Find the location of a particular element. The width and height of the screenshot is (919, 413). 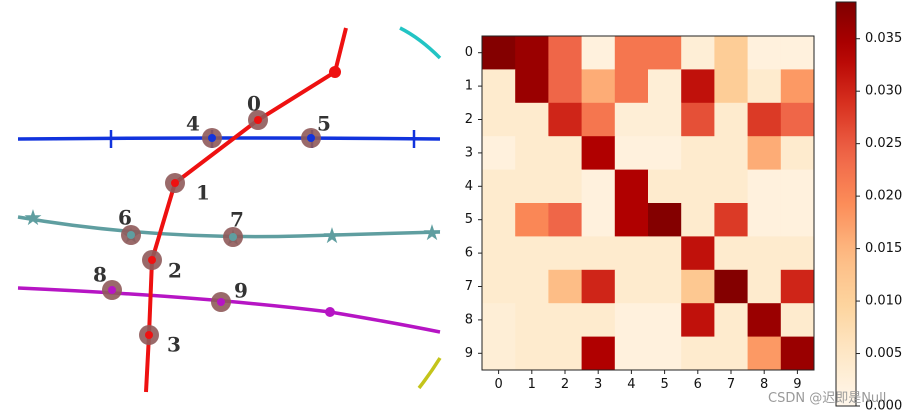

y-tick-label: 5 is located at coordinates (469, 219).